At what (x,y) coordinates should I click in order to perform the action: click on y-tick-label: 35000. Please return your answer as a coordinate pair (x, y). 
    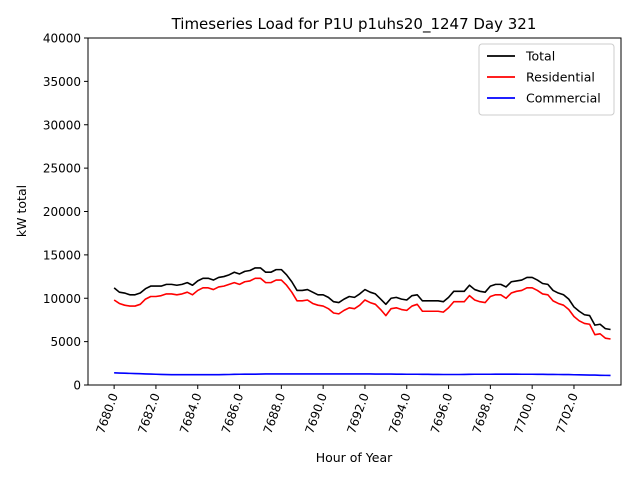
    Looking at the image, I should click on (62, 82).